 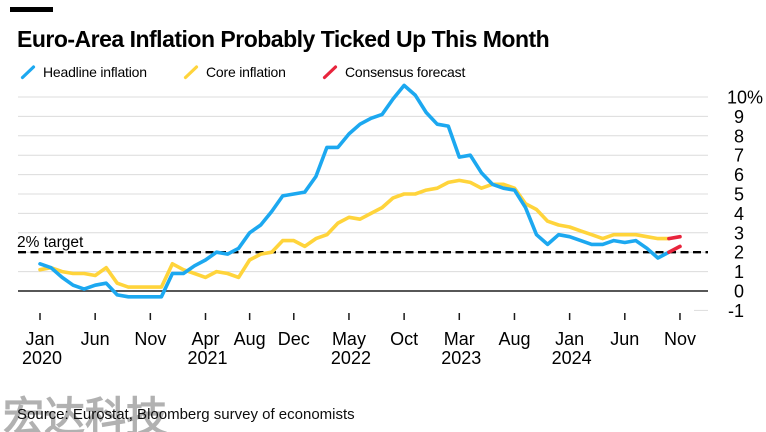 I want to click on y-axis-label--1: -1, so click(x=736, y=311).